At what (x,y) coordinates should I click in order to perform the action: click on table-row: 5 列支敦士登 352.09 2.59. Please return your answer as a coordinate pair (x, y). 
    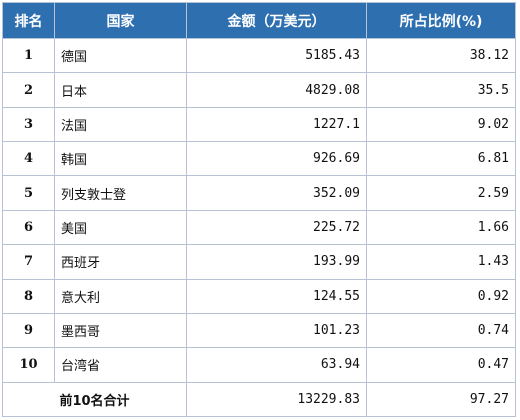
    Looking at the image, I should click on (259, 193).